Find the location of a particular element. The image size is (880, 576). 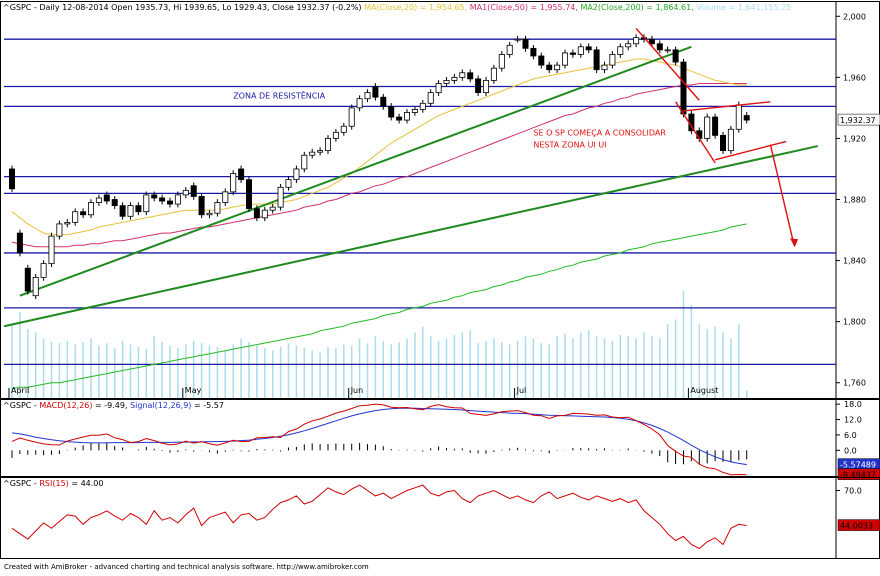

last-close-label: 1,932.37 is located at coordinates (858, 120).